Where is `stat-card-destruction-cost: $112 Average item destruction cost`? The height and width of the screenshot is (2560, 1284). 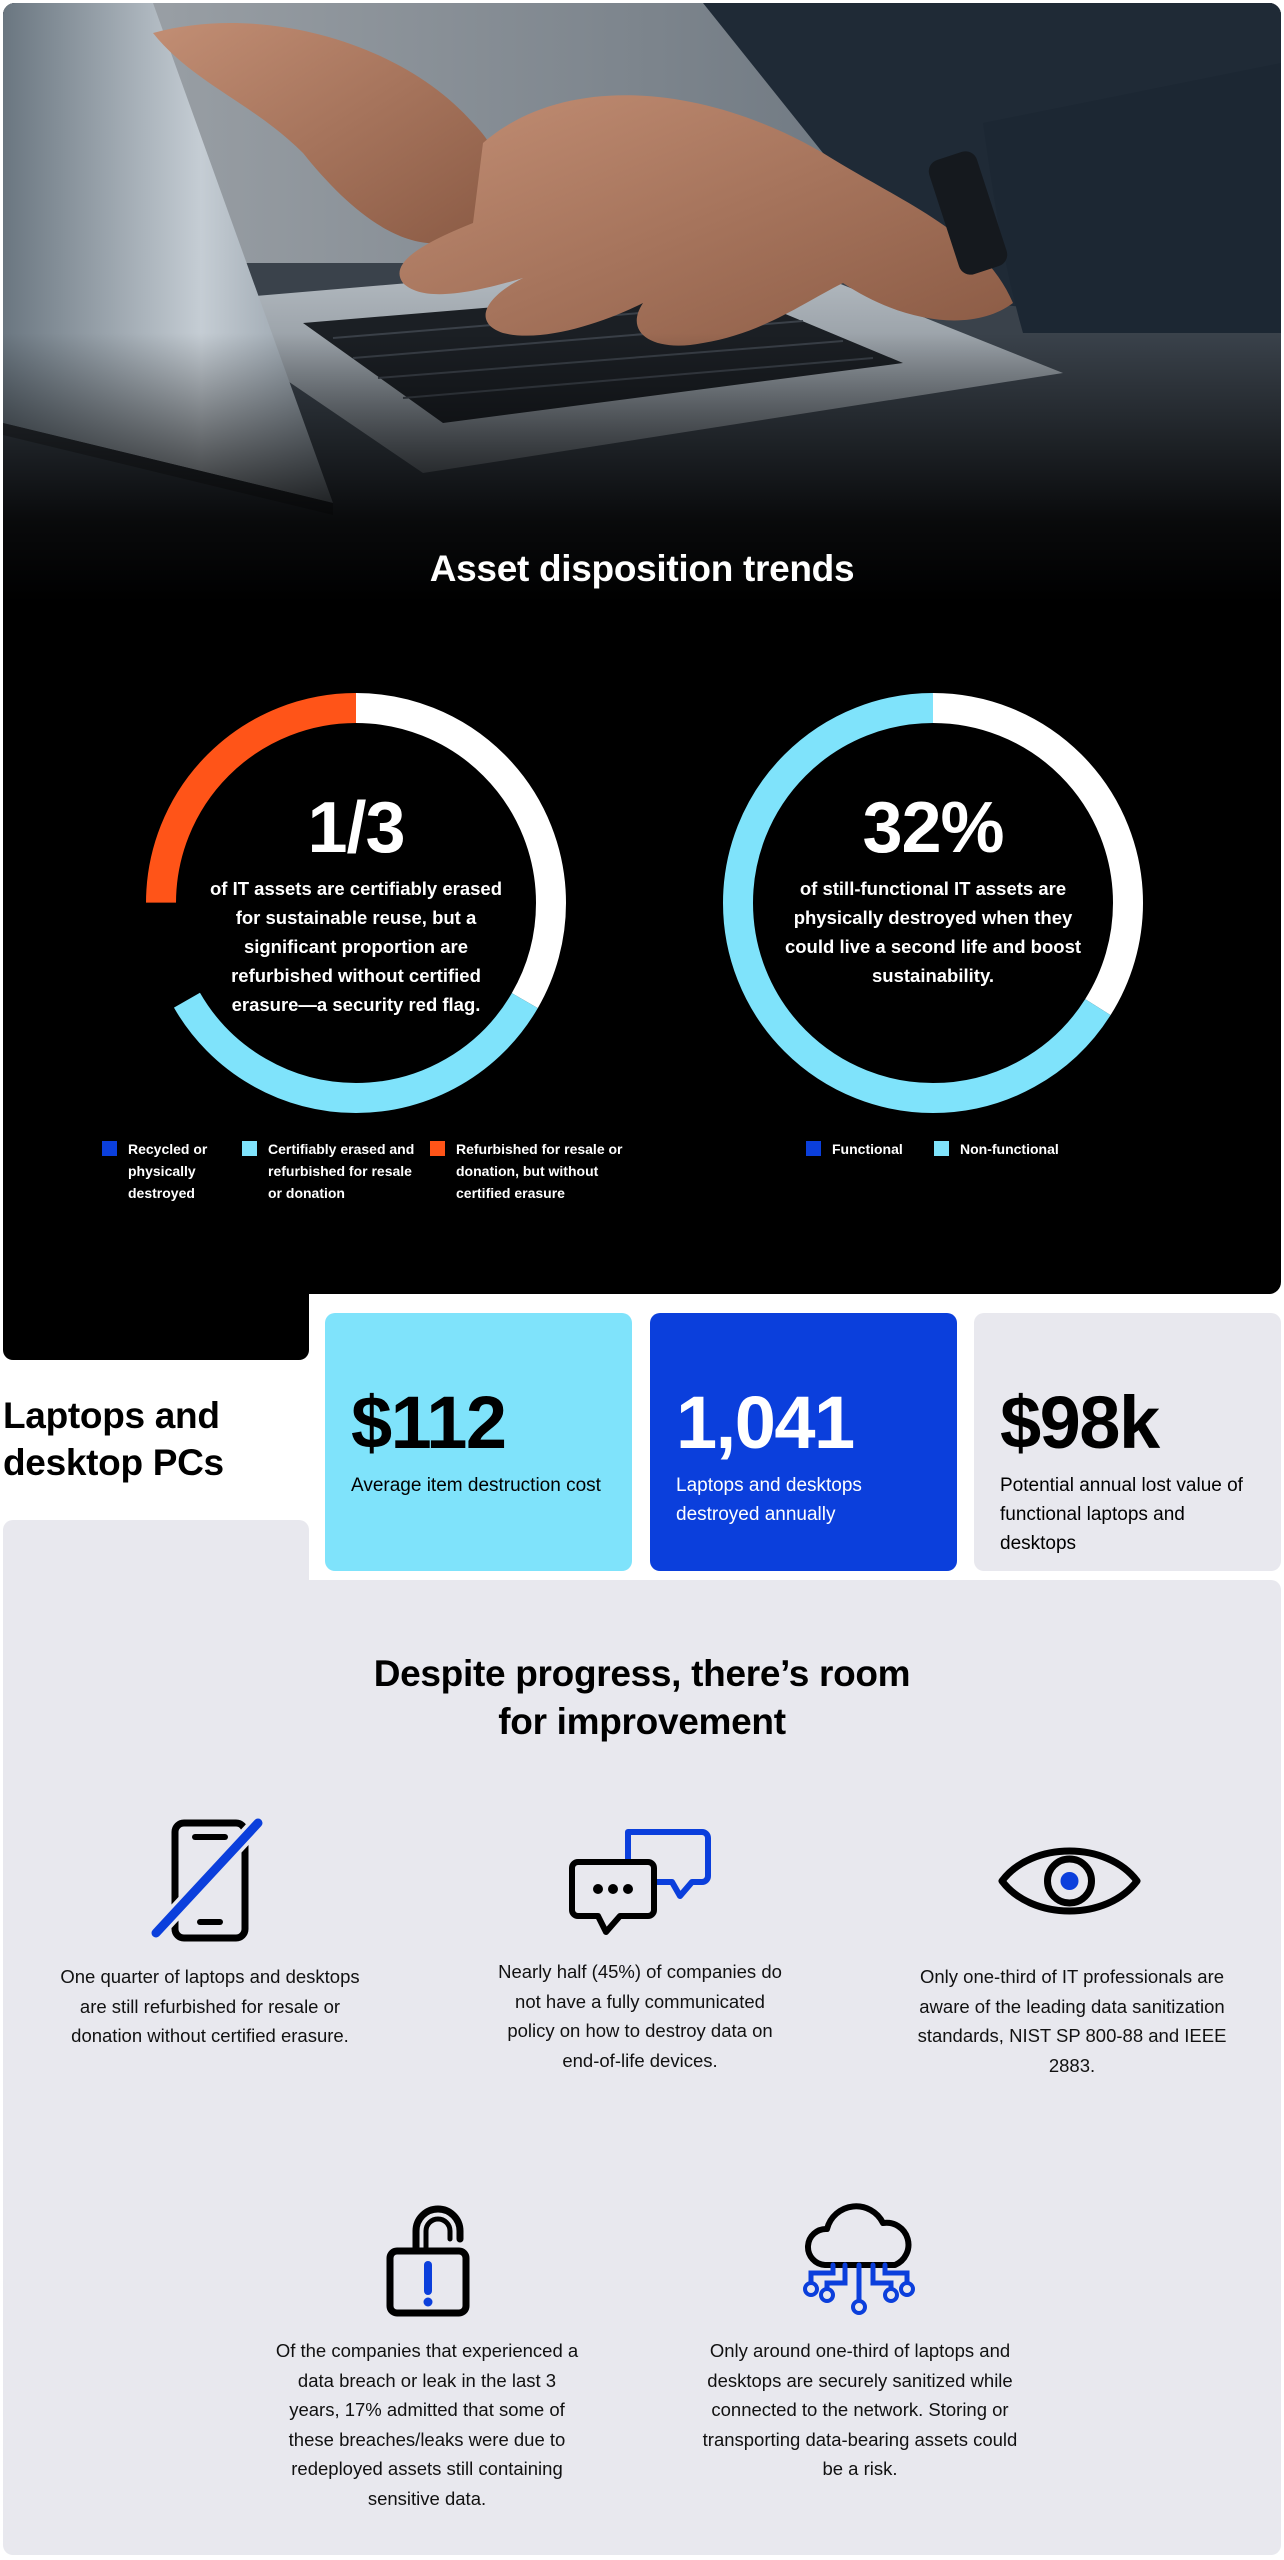
stat-card-destruction-cost: $112 Average item destruction cost is located at coordinates (478, 1442).